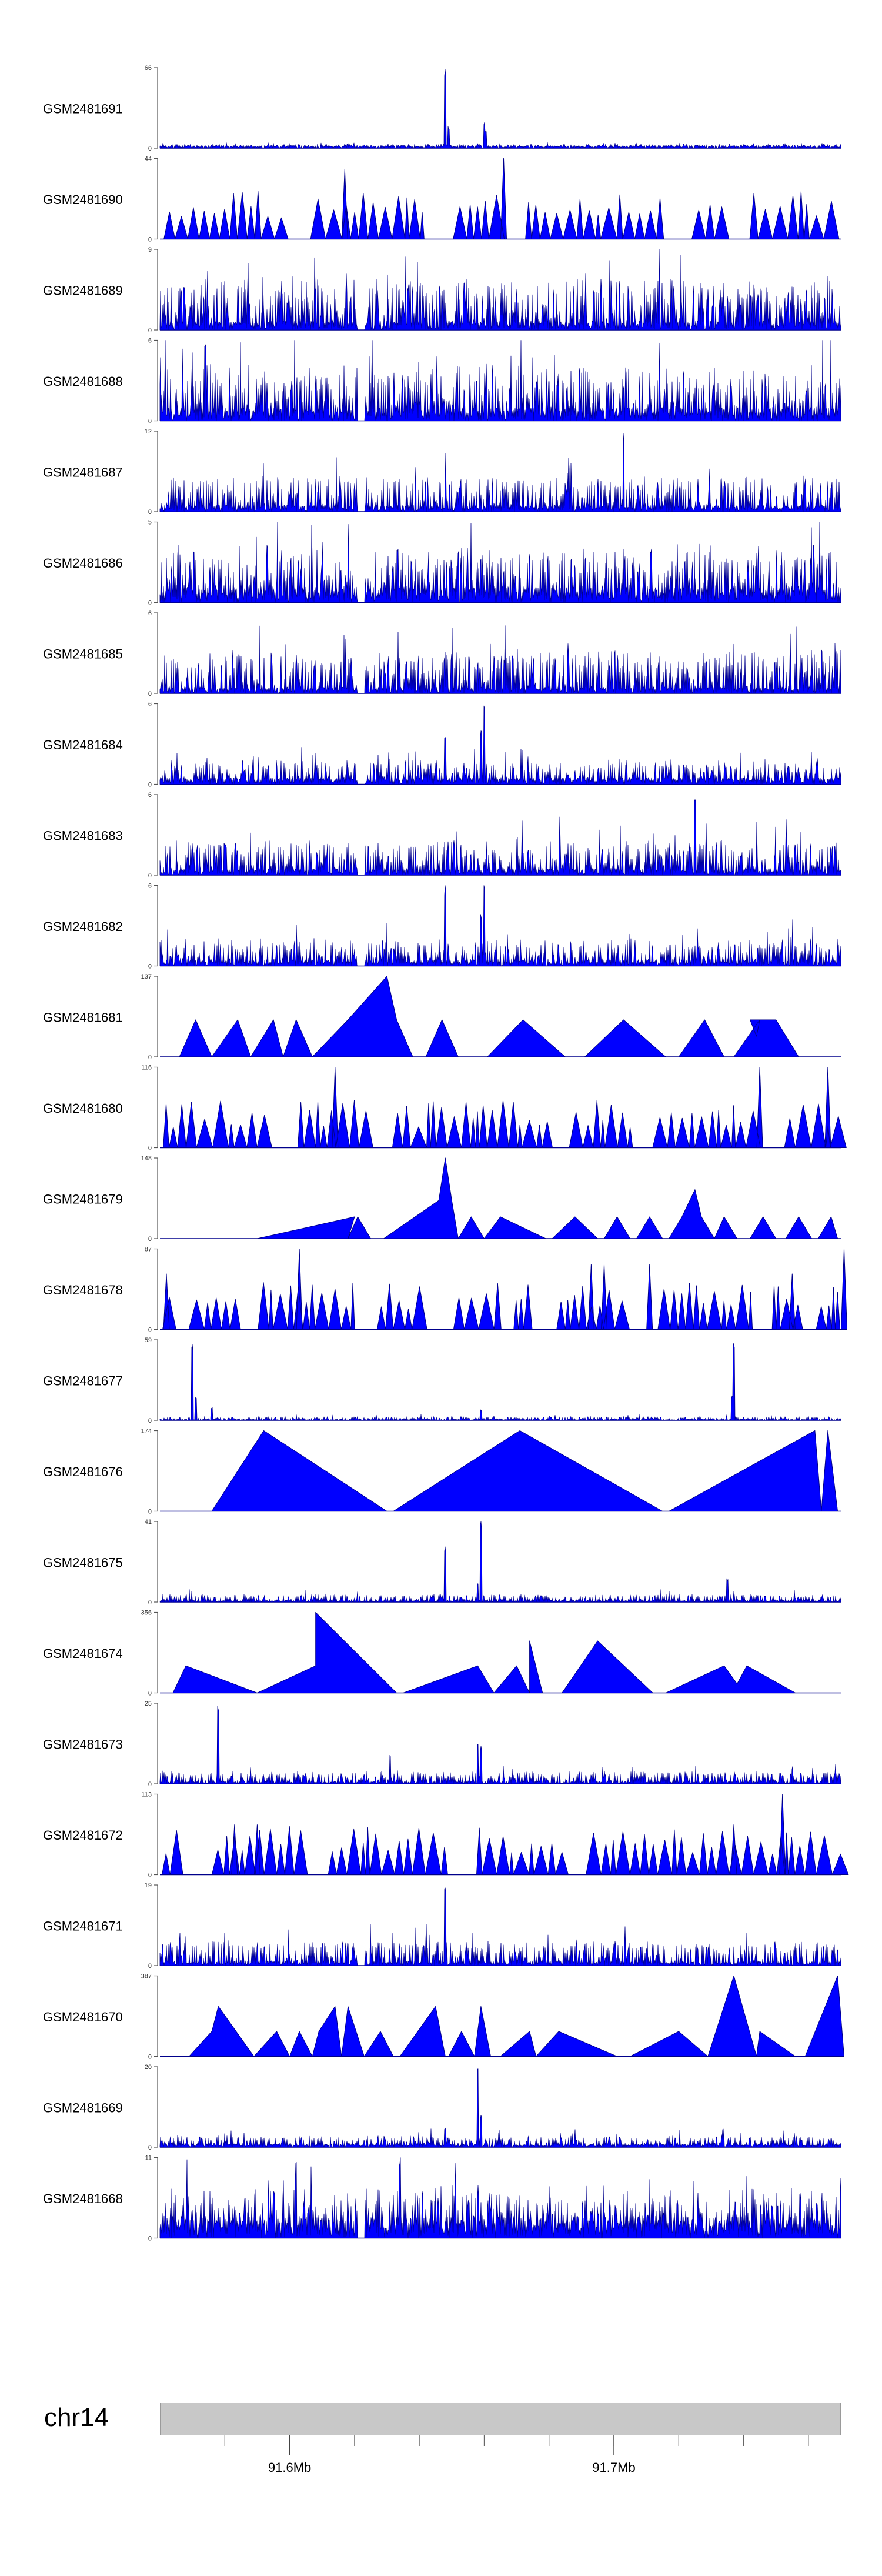 The width and height of the screenshot is (882, 2576). What do you see at coordinates (83, 472) in the screenshot?
I see `track-label: GSM2481687` at bounding box center [83, 472].